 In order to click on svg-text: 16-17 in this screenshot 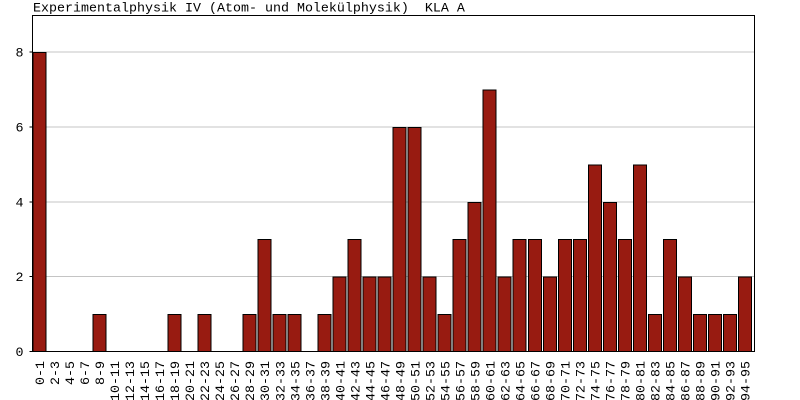, I will do `click(161, 380)`.